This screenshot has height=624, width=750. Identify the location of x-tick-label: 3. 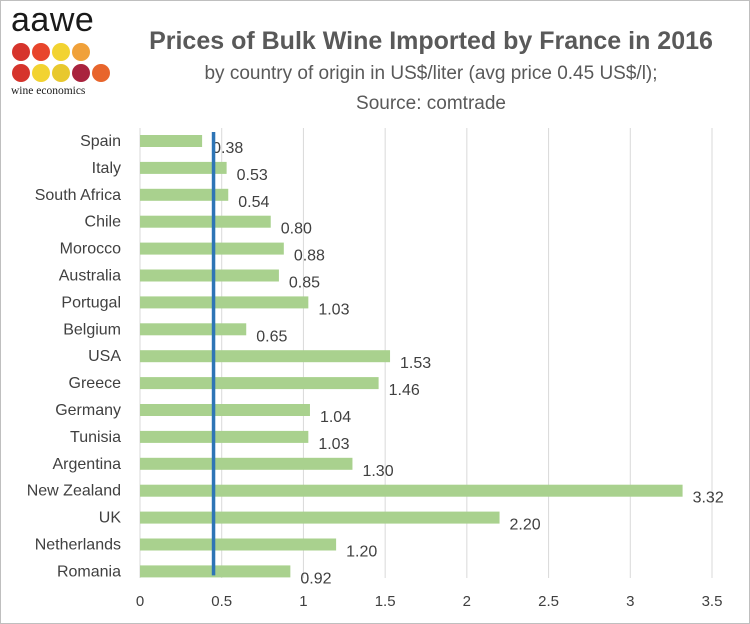
(630, 601).